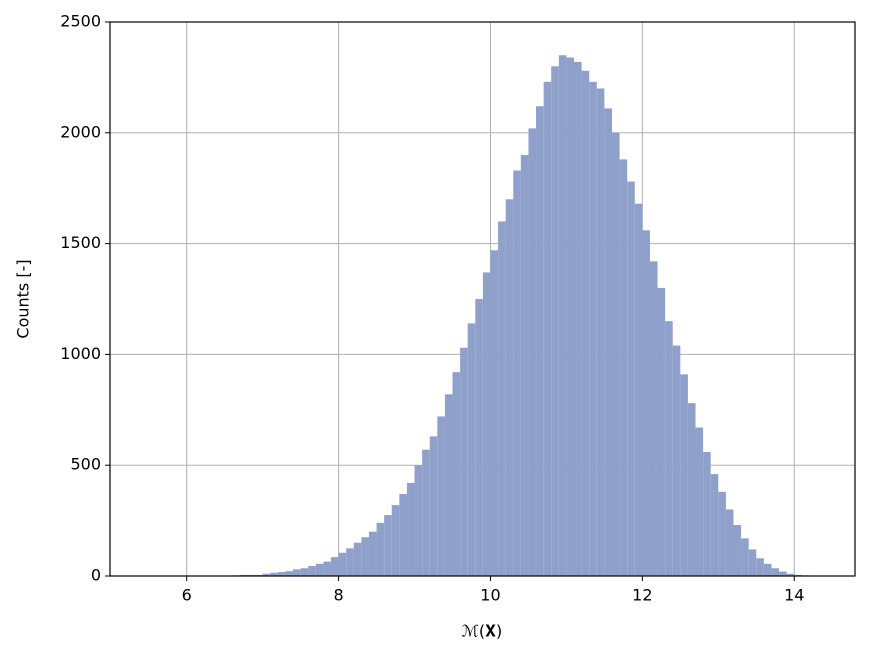  Describe the element at coordinates (80, 131) in the screenshot. I see `y-tick-label: 2000` at that location.